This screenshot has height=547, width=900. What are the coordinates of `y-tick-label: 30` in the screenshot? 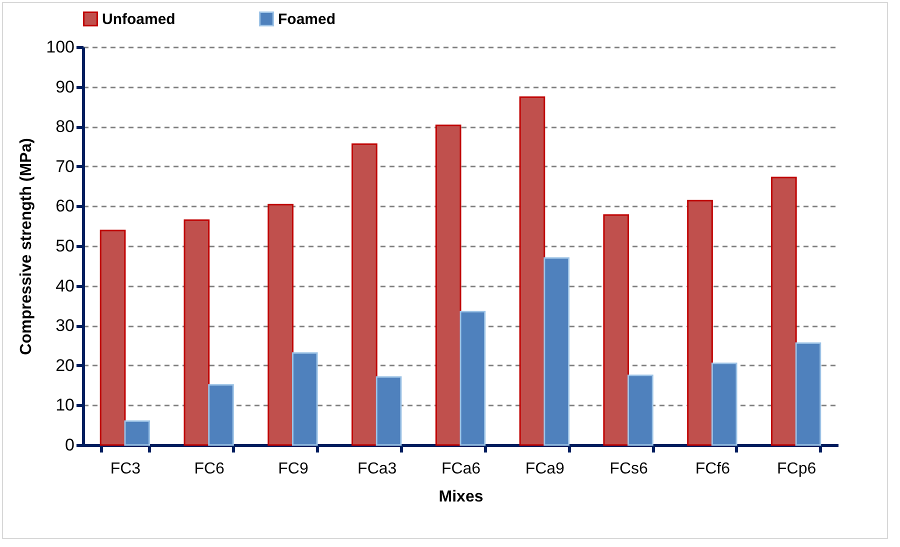 It's located at (65, 326).